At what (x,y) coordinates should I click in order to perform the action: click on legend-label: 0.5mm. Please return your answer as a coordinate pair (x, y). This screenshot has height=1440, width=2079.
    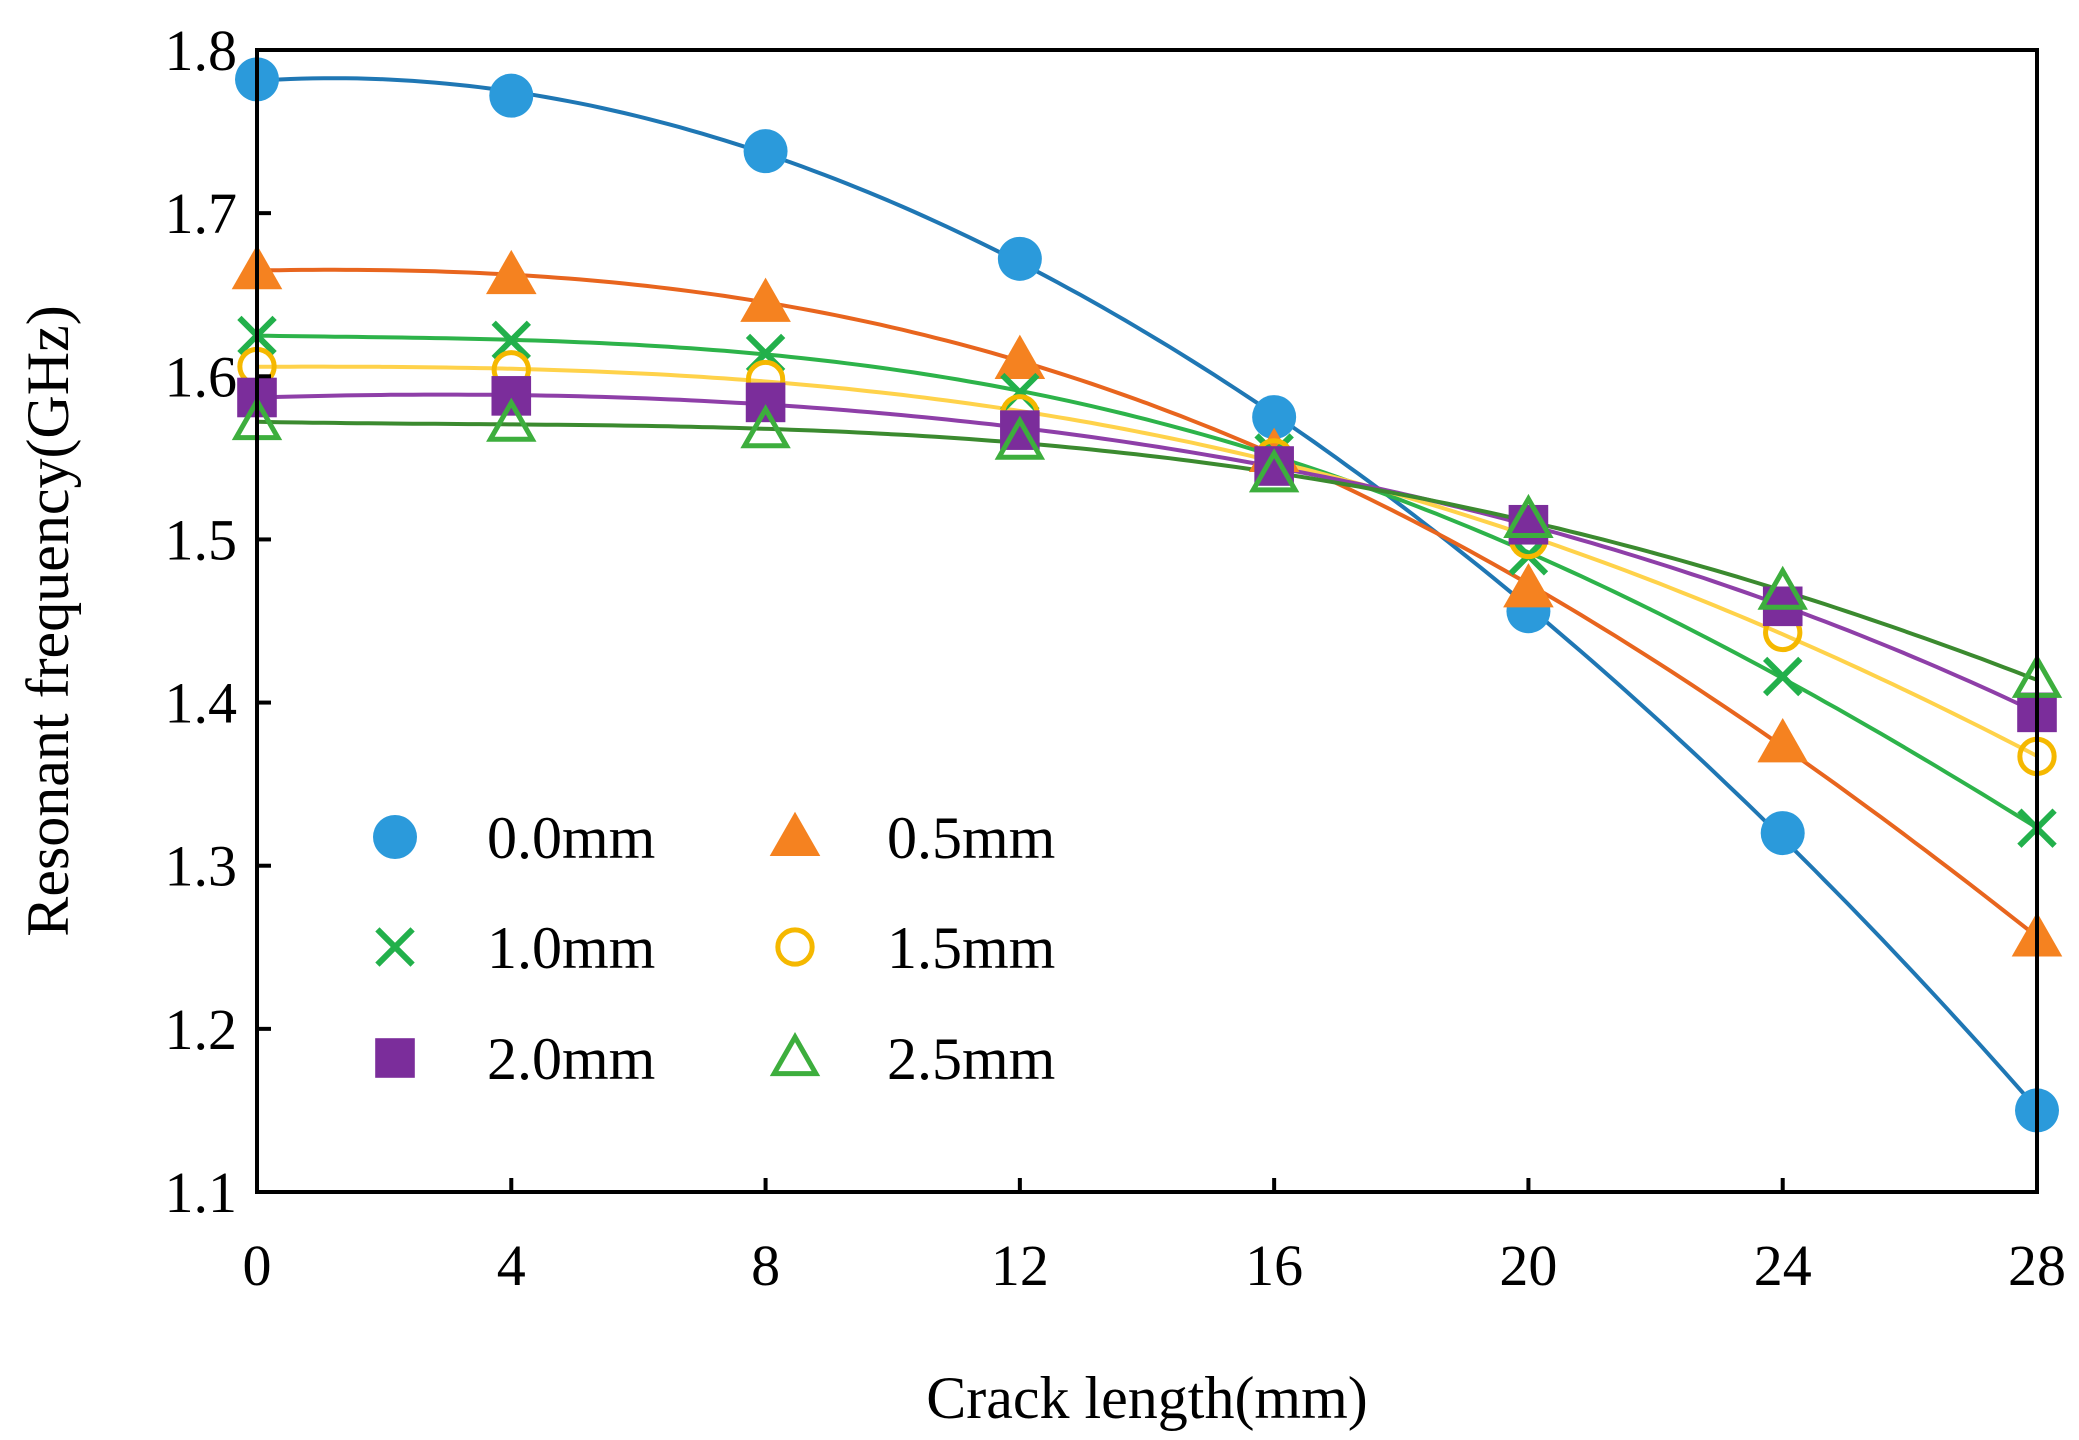
    Looking at the image, I should click on (971, 838).